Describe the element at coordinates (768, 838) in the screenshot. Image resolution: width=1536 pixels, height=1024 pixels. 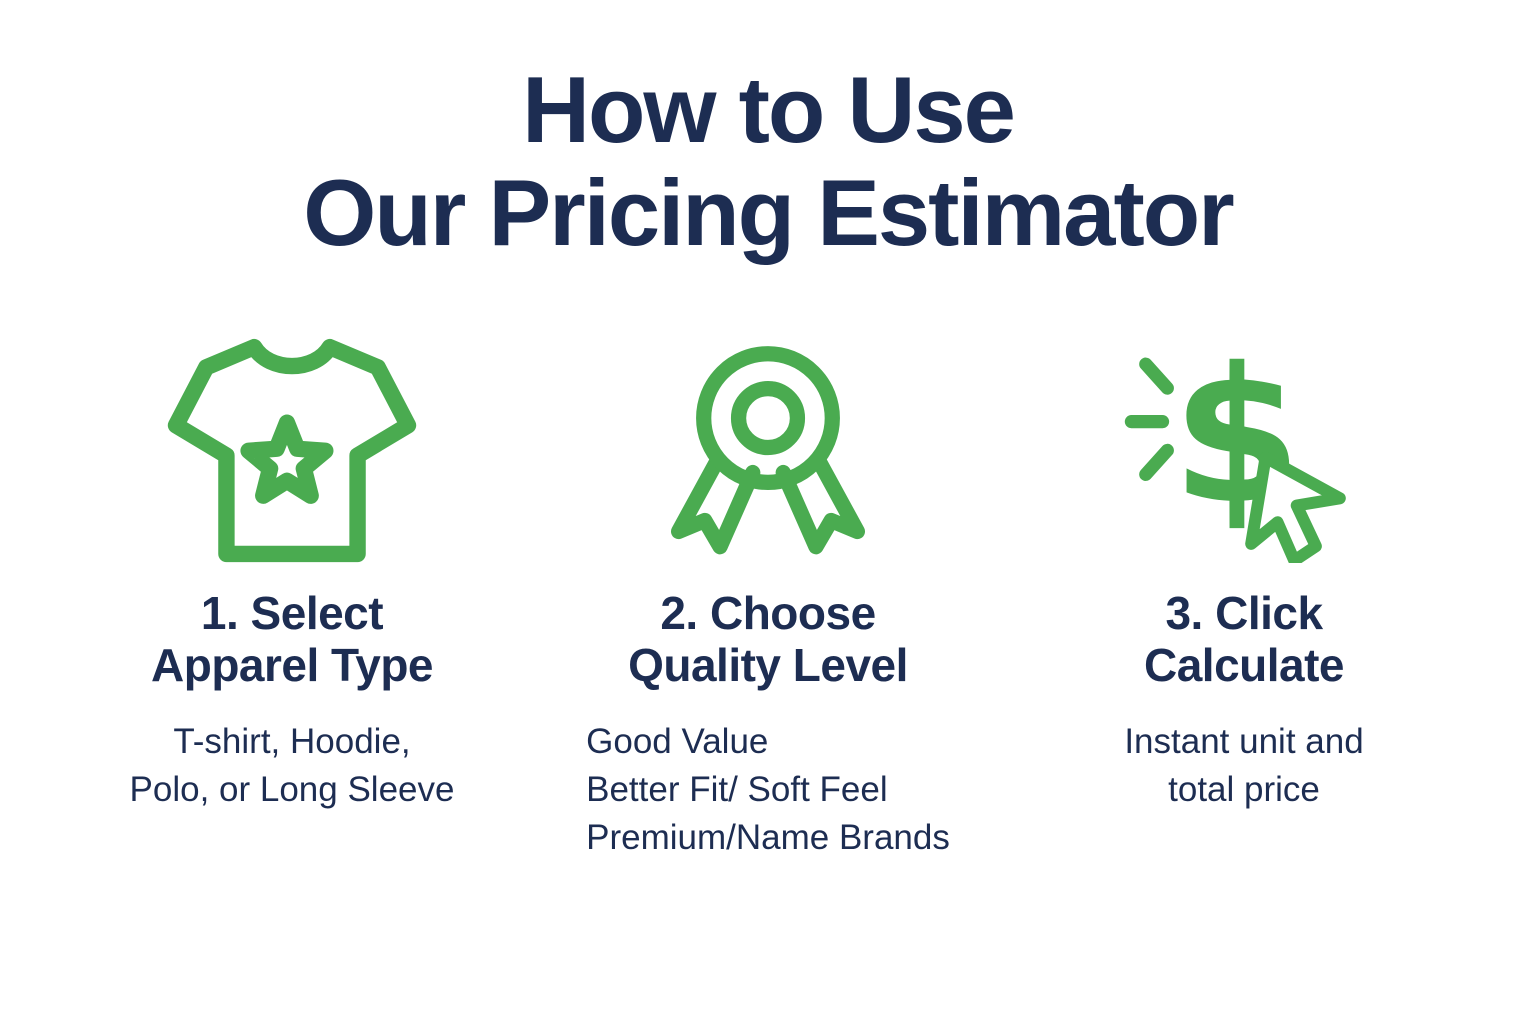
I see `step-2-details-line3: Premium/Name Brands` at that location.